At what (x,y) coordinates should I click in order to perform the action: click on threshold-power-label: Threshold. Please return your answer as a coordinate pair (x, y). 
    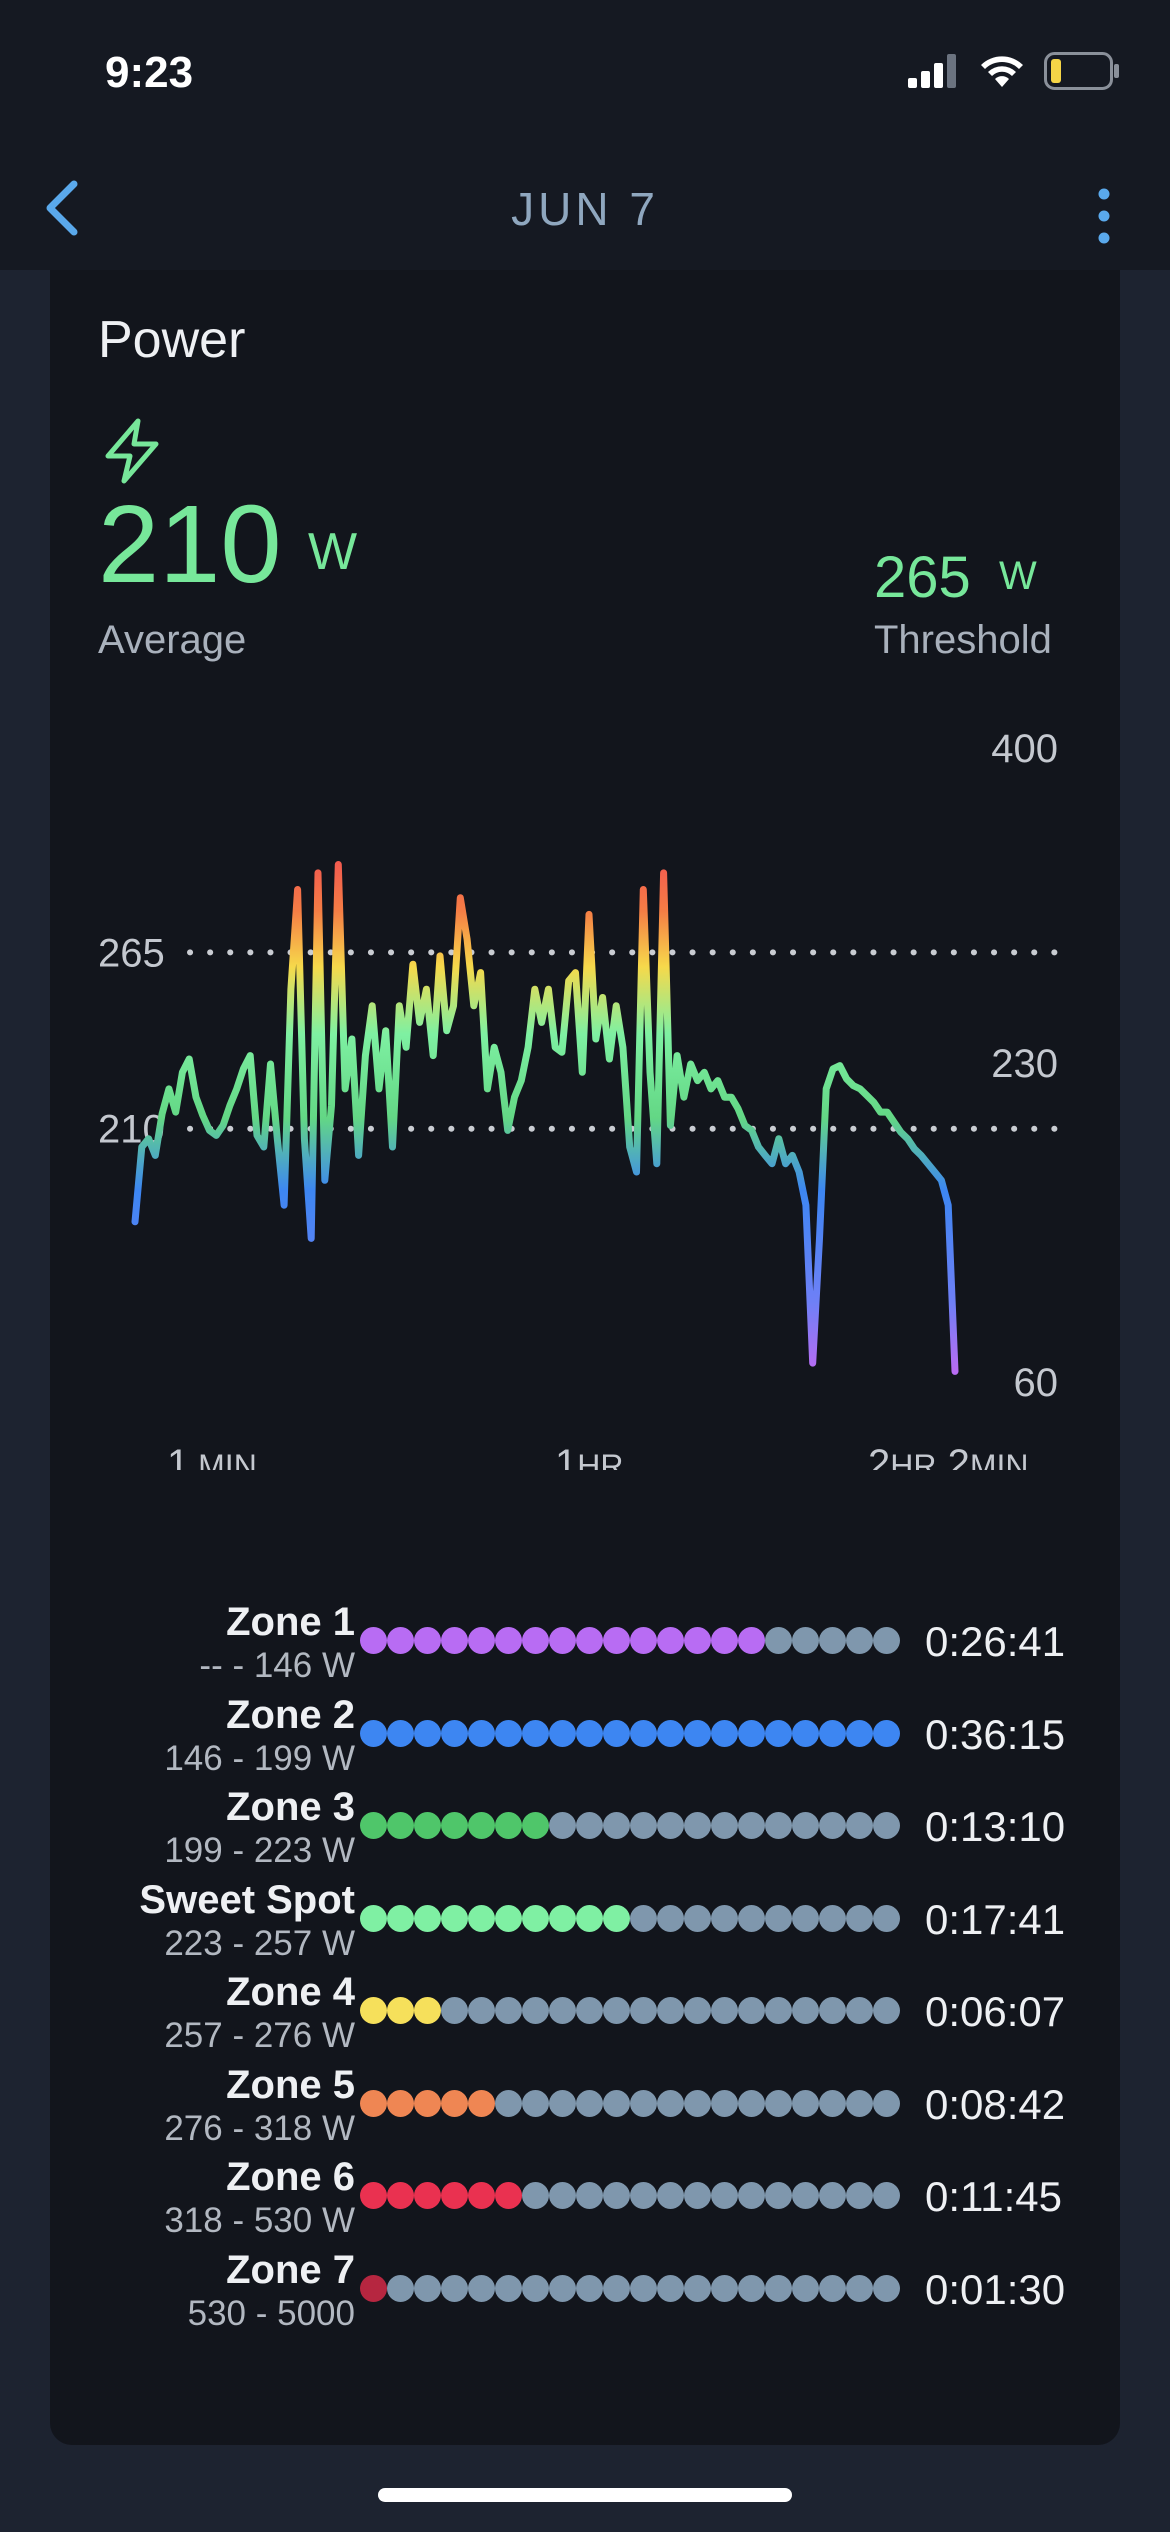
    Looking at the image, I should click on (963, 640).